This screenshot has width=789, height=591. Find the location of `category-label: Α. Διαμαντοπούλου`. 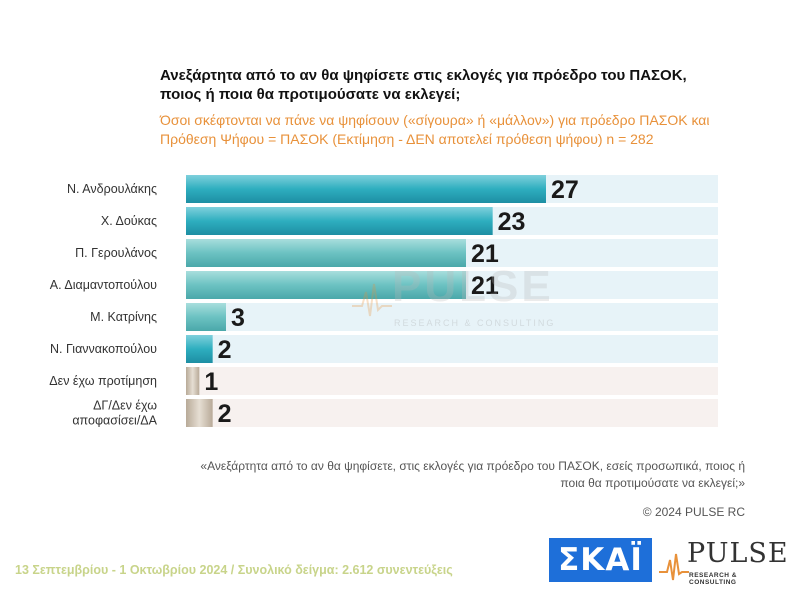

category-label: Α. Διαμαντοπούλου is located at coordinates (103, 285).